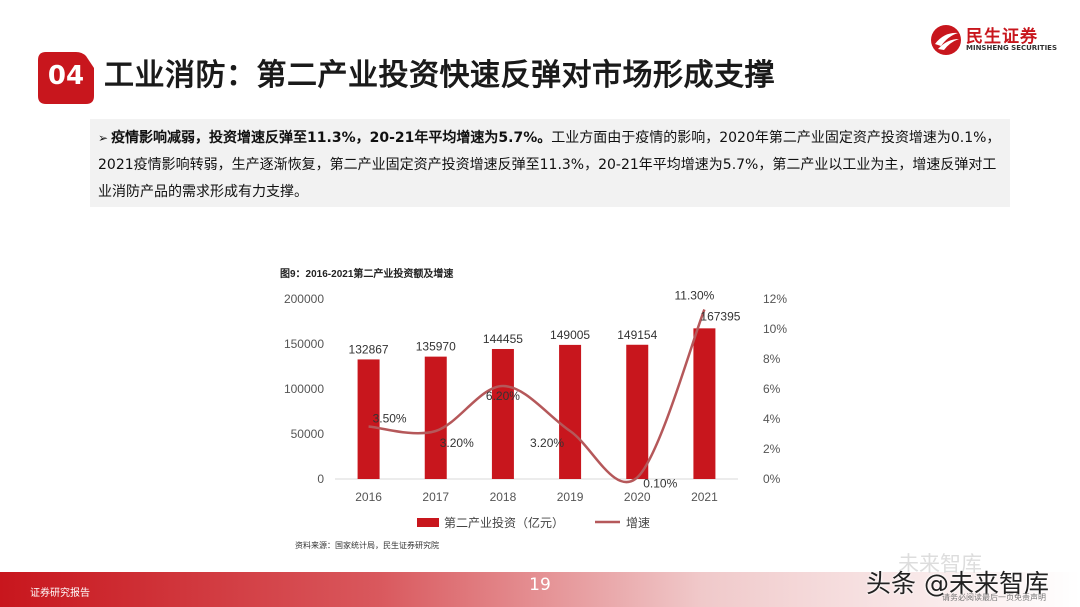 The image size is (1080, 607). Describe the element at coordinates (428, 522) in the screenshot. I see `legend-swatch-bar` at that location.